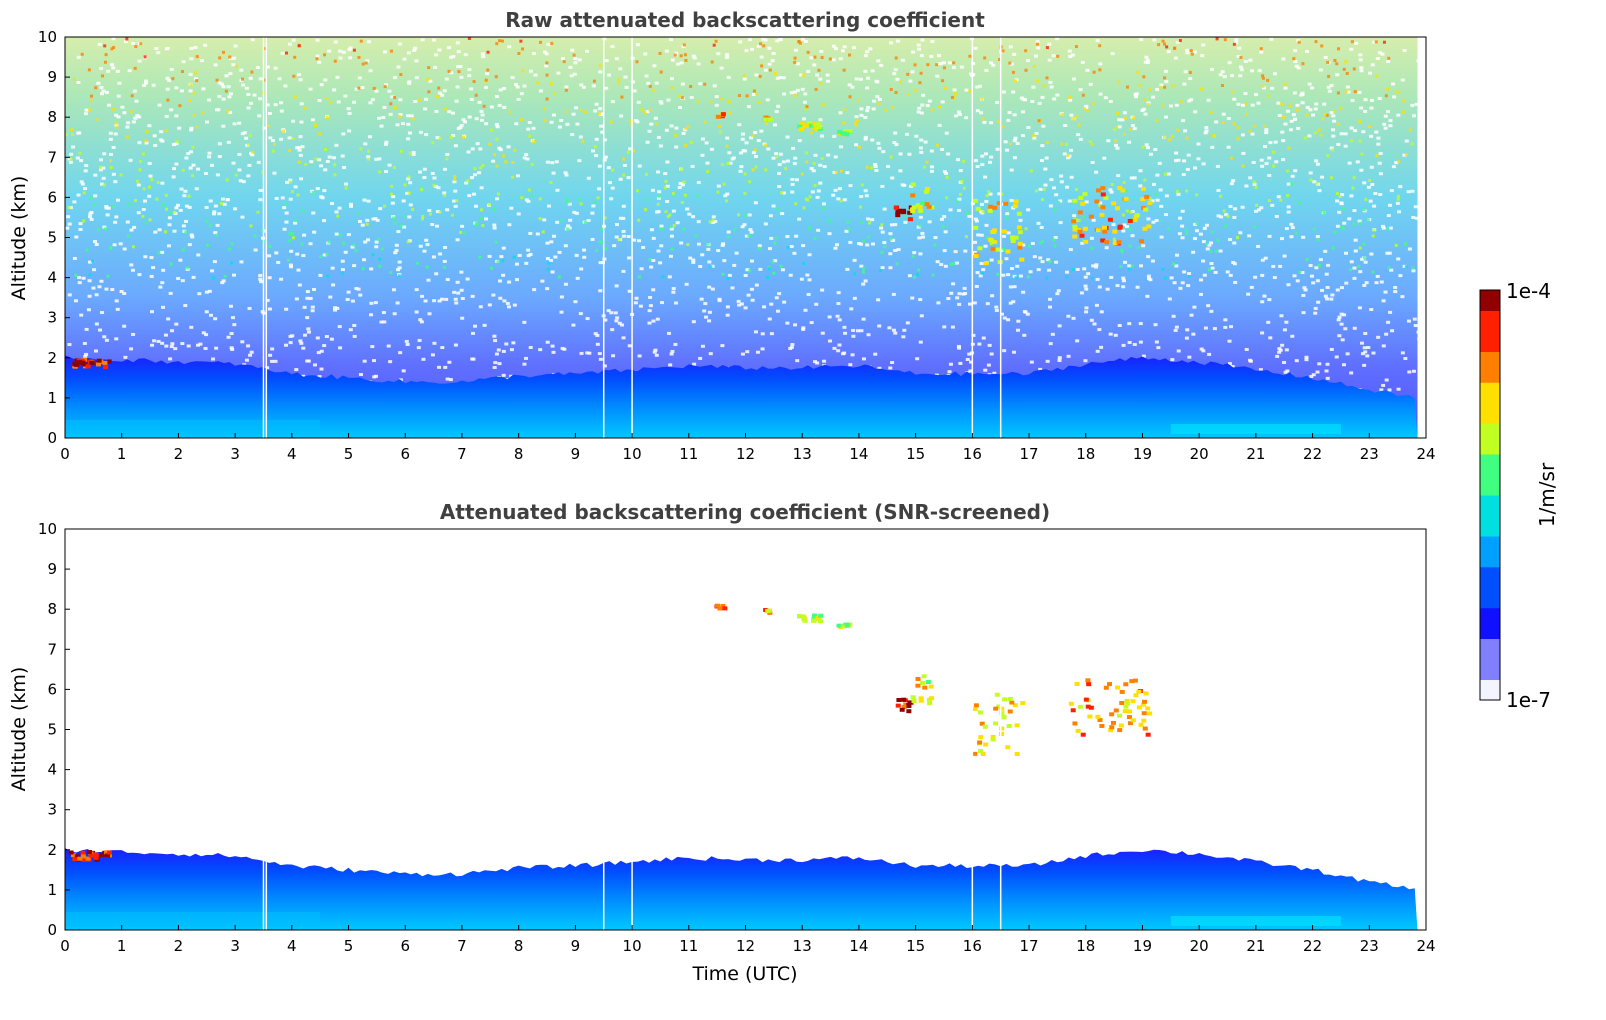  What do you see at coordinates (1199, 454) in the screenshot?
I see `x-tick-label: 20` at bounding box center [1199, 454].